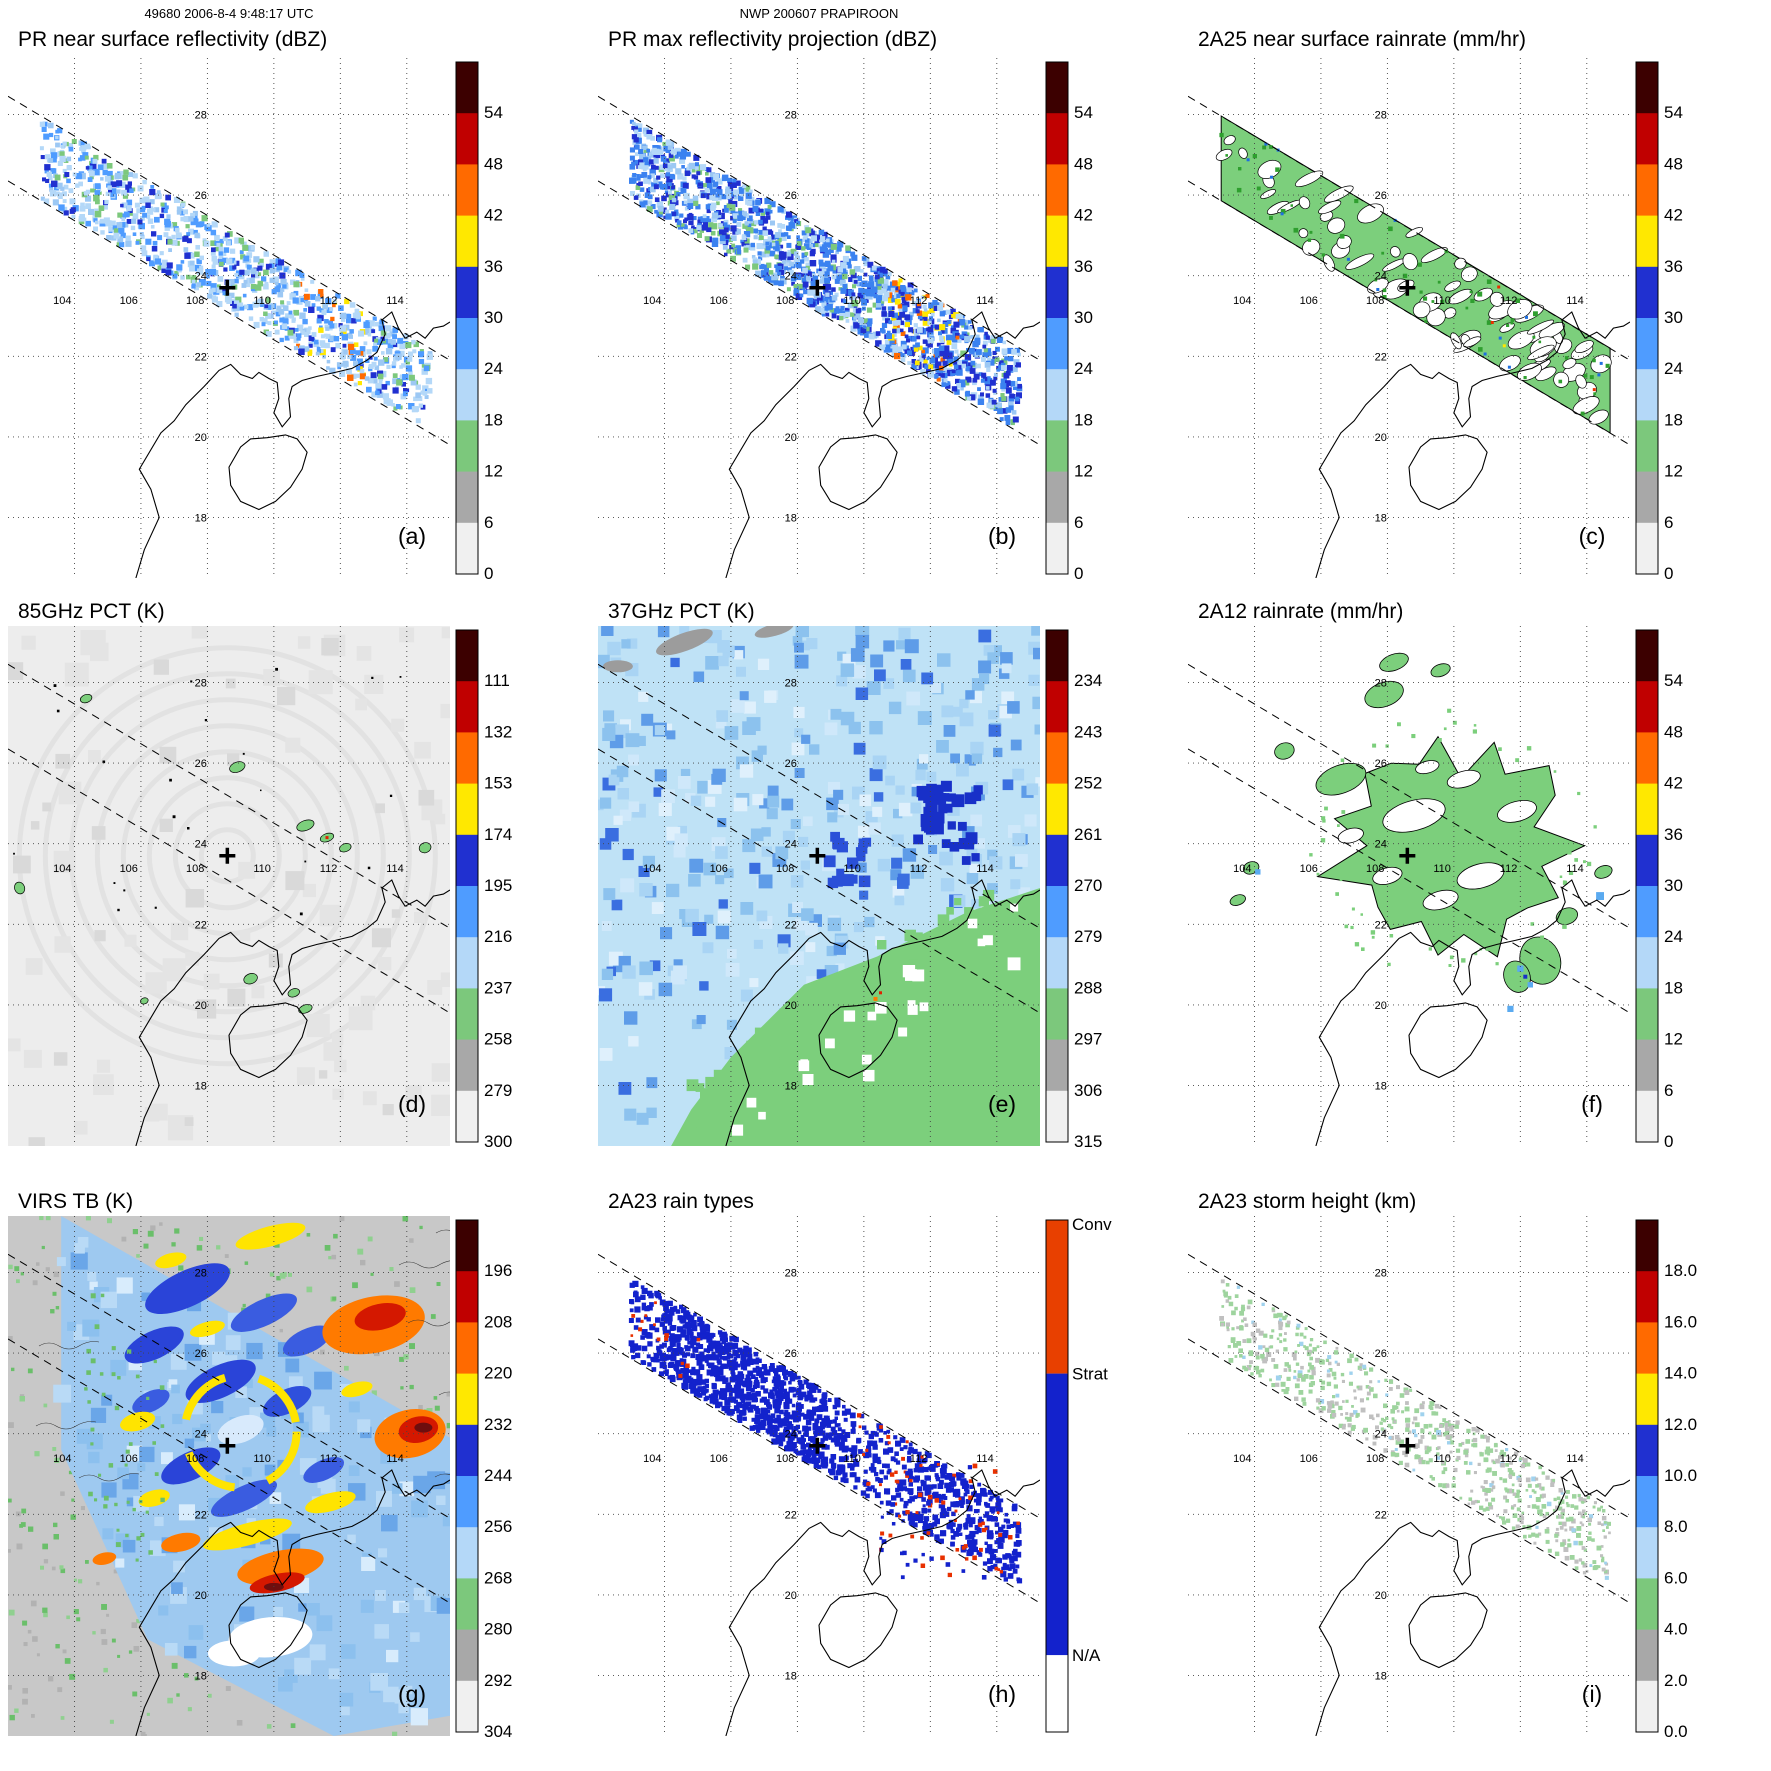 Image resolution: width=1771 pixels, height=1771 pixels. What do you see at coordinates (1088, 987) in the screenshot?
I see `colorbar-tick-label: 288` at bounding box center [1088, 987].